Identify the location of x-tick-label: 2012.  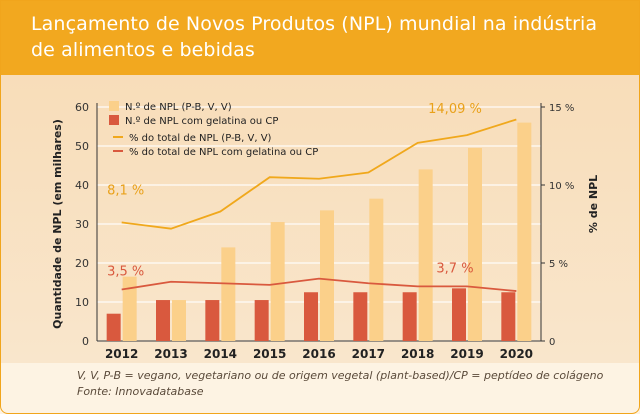
(121, 354).